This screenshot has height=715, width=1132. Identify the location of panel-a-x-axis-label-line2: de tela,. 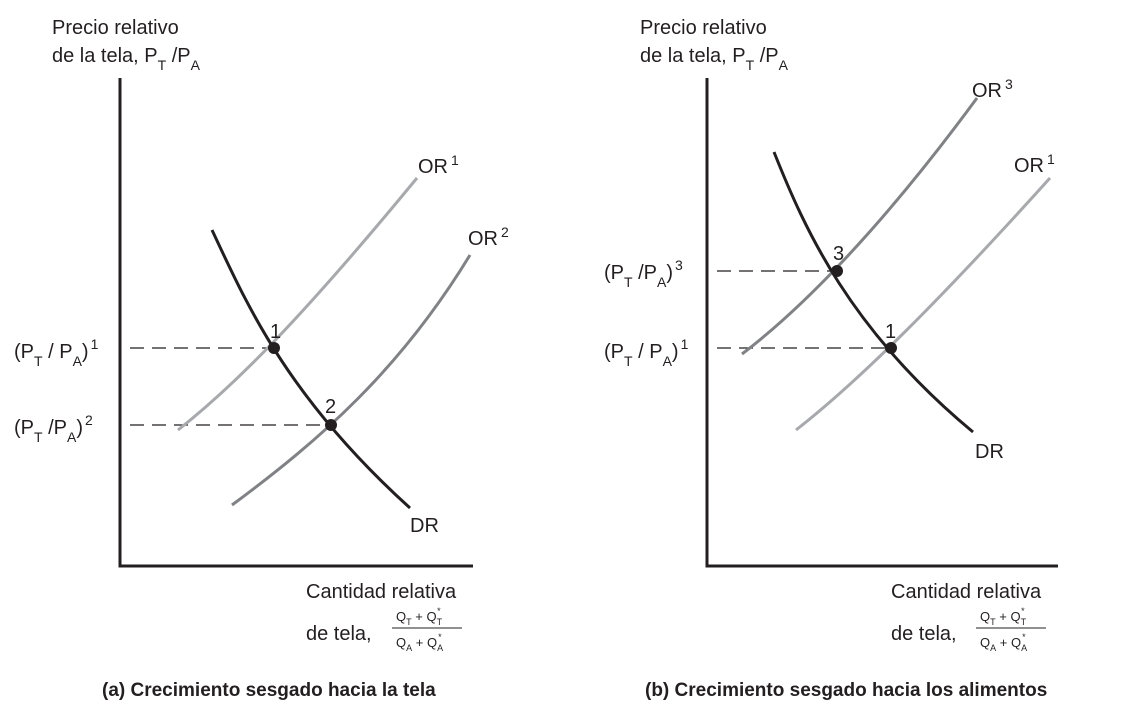
(339, 634).